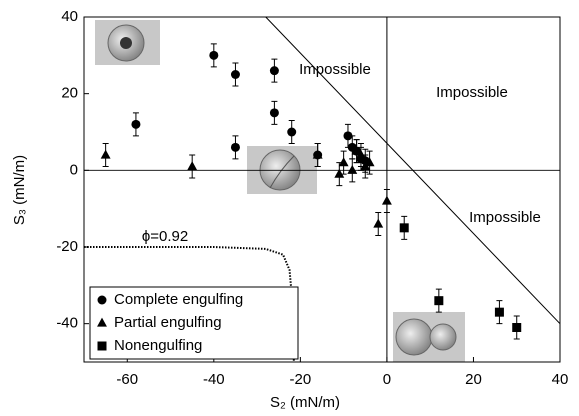  Describe the element at coordinates (67, 246) in the screenshot. I see `y-tick-label: -20` at that location.